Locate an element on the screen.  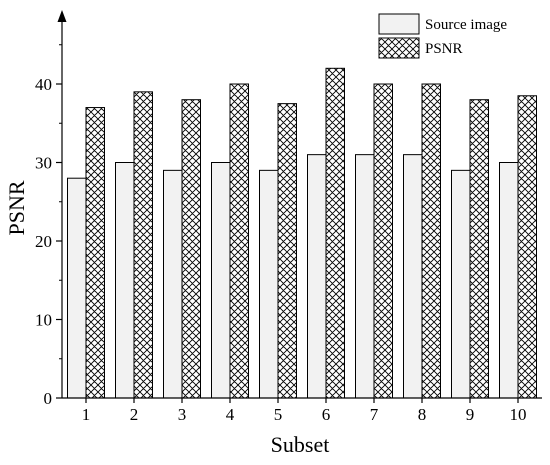
y-tick-label: 10 is located at coordinates (43, 320).